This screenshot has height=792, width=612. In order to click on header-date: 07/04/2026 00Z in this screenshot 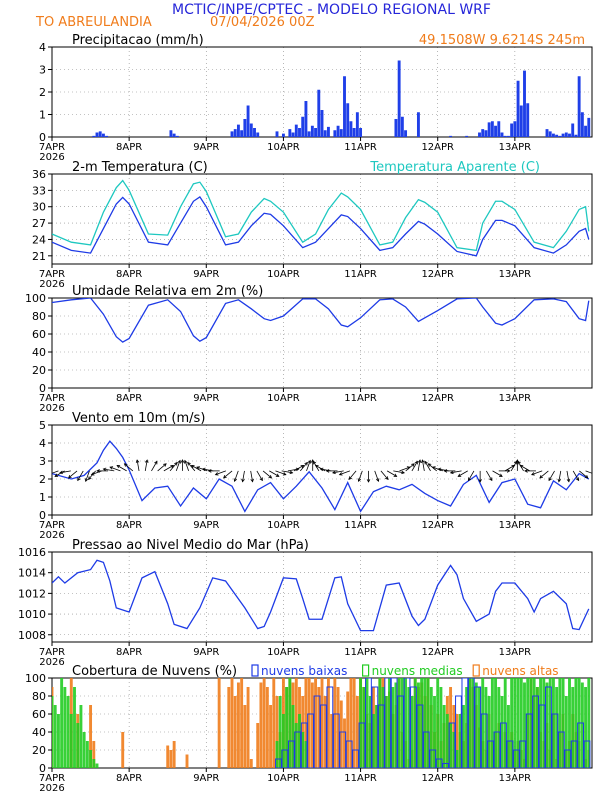, I will do `click(262, 22)`.